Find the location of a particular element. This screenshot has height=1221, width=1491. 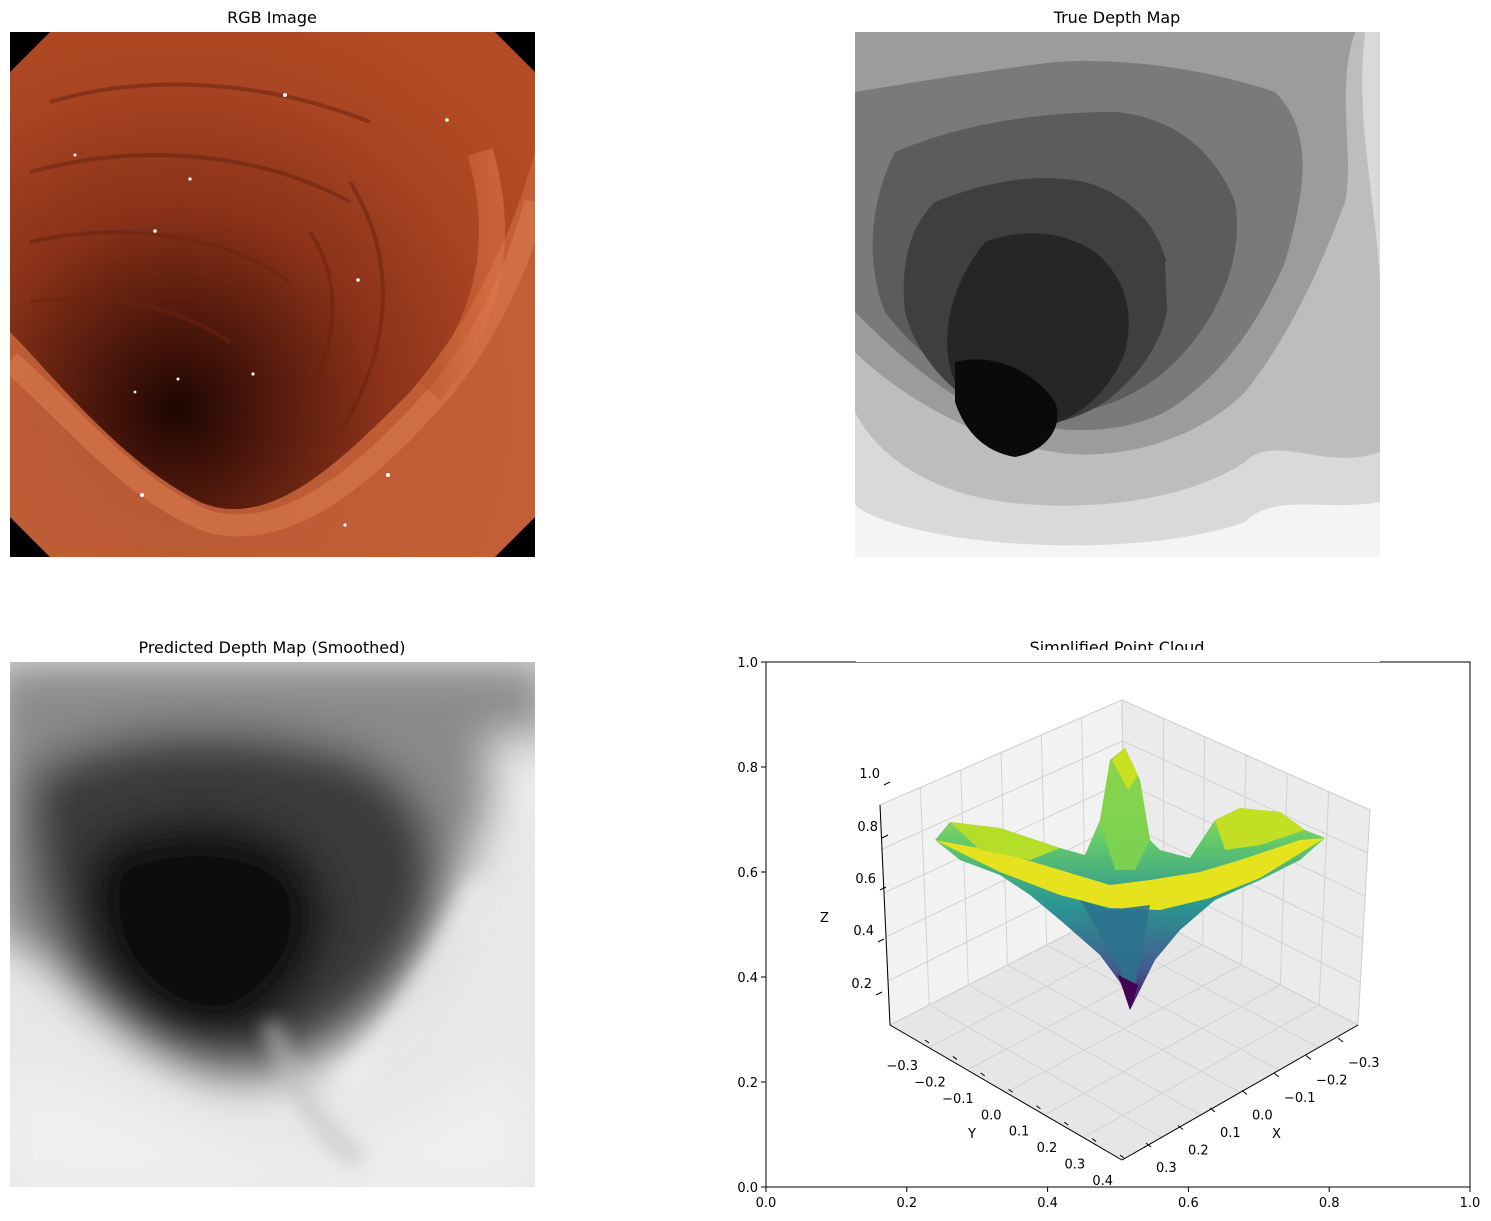

z-axis-label: Z is located at coordinates (824, 918).